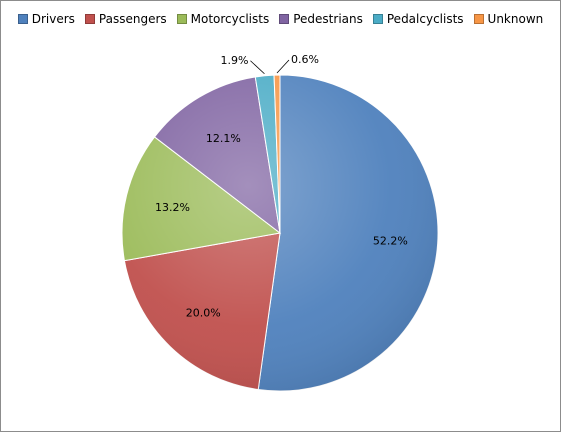 This screenshot has width=561, height=432. I want to click on legend-swatch-pedalcyclists, so click(377, 19).